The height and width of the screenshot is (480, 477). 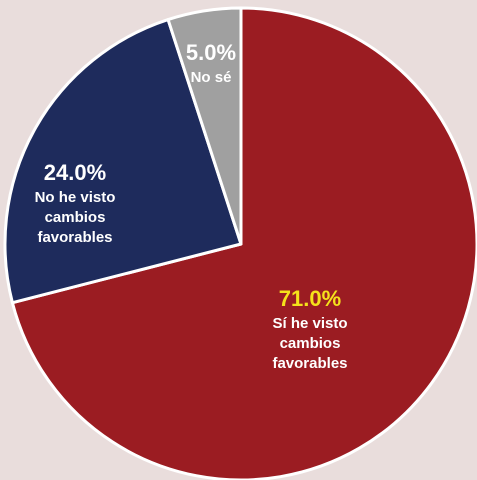 What do you see at coordinates (75, 217) in the screenshot?
I see `slice-category-label-no-line-2: cambios` at bounding box center [75, 217].